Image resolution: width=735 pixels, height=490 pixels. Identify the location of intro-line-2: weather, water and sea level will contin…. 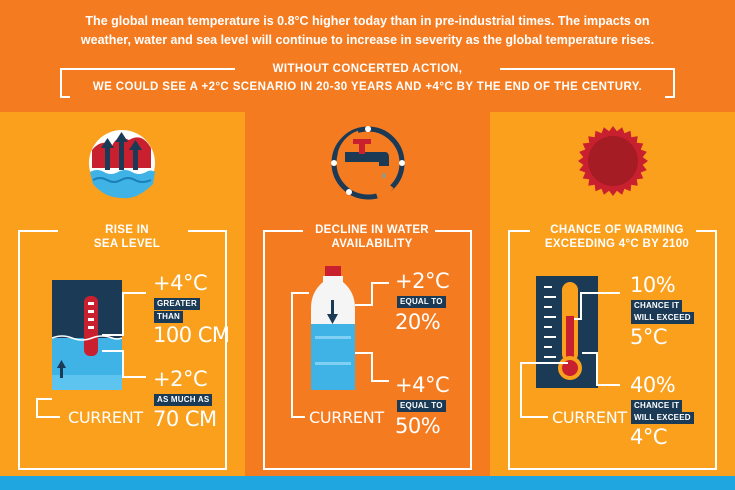
(367, 40).